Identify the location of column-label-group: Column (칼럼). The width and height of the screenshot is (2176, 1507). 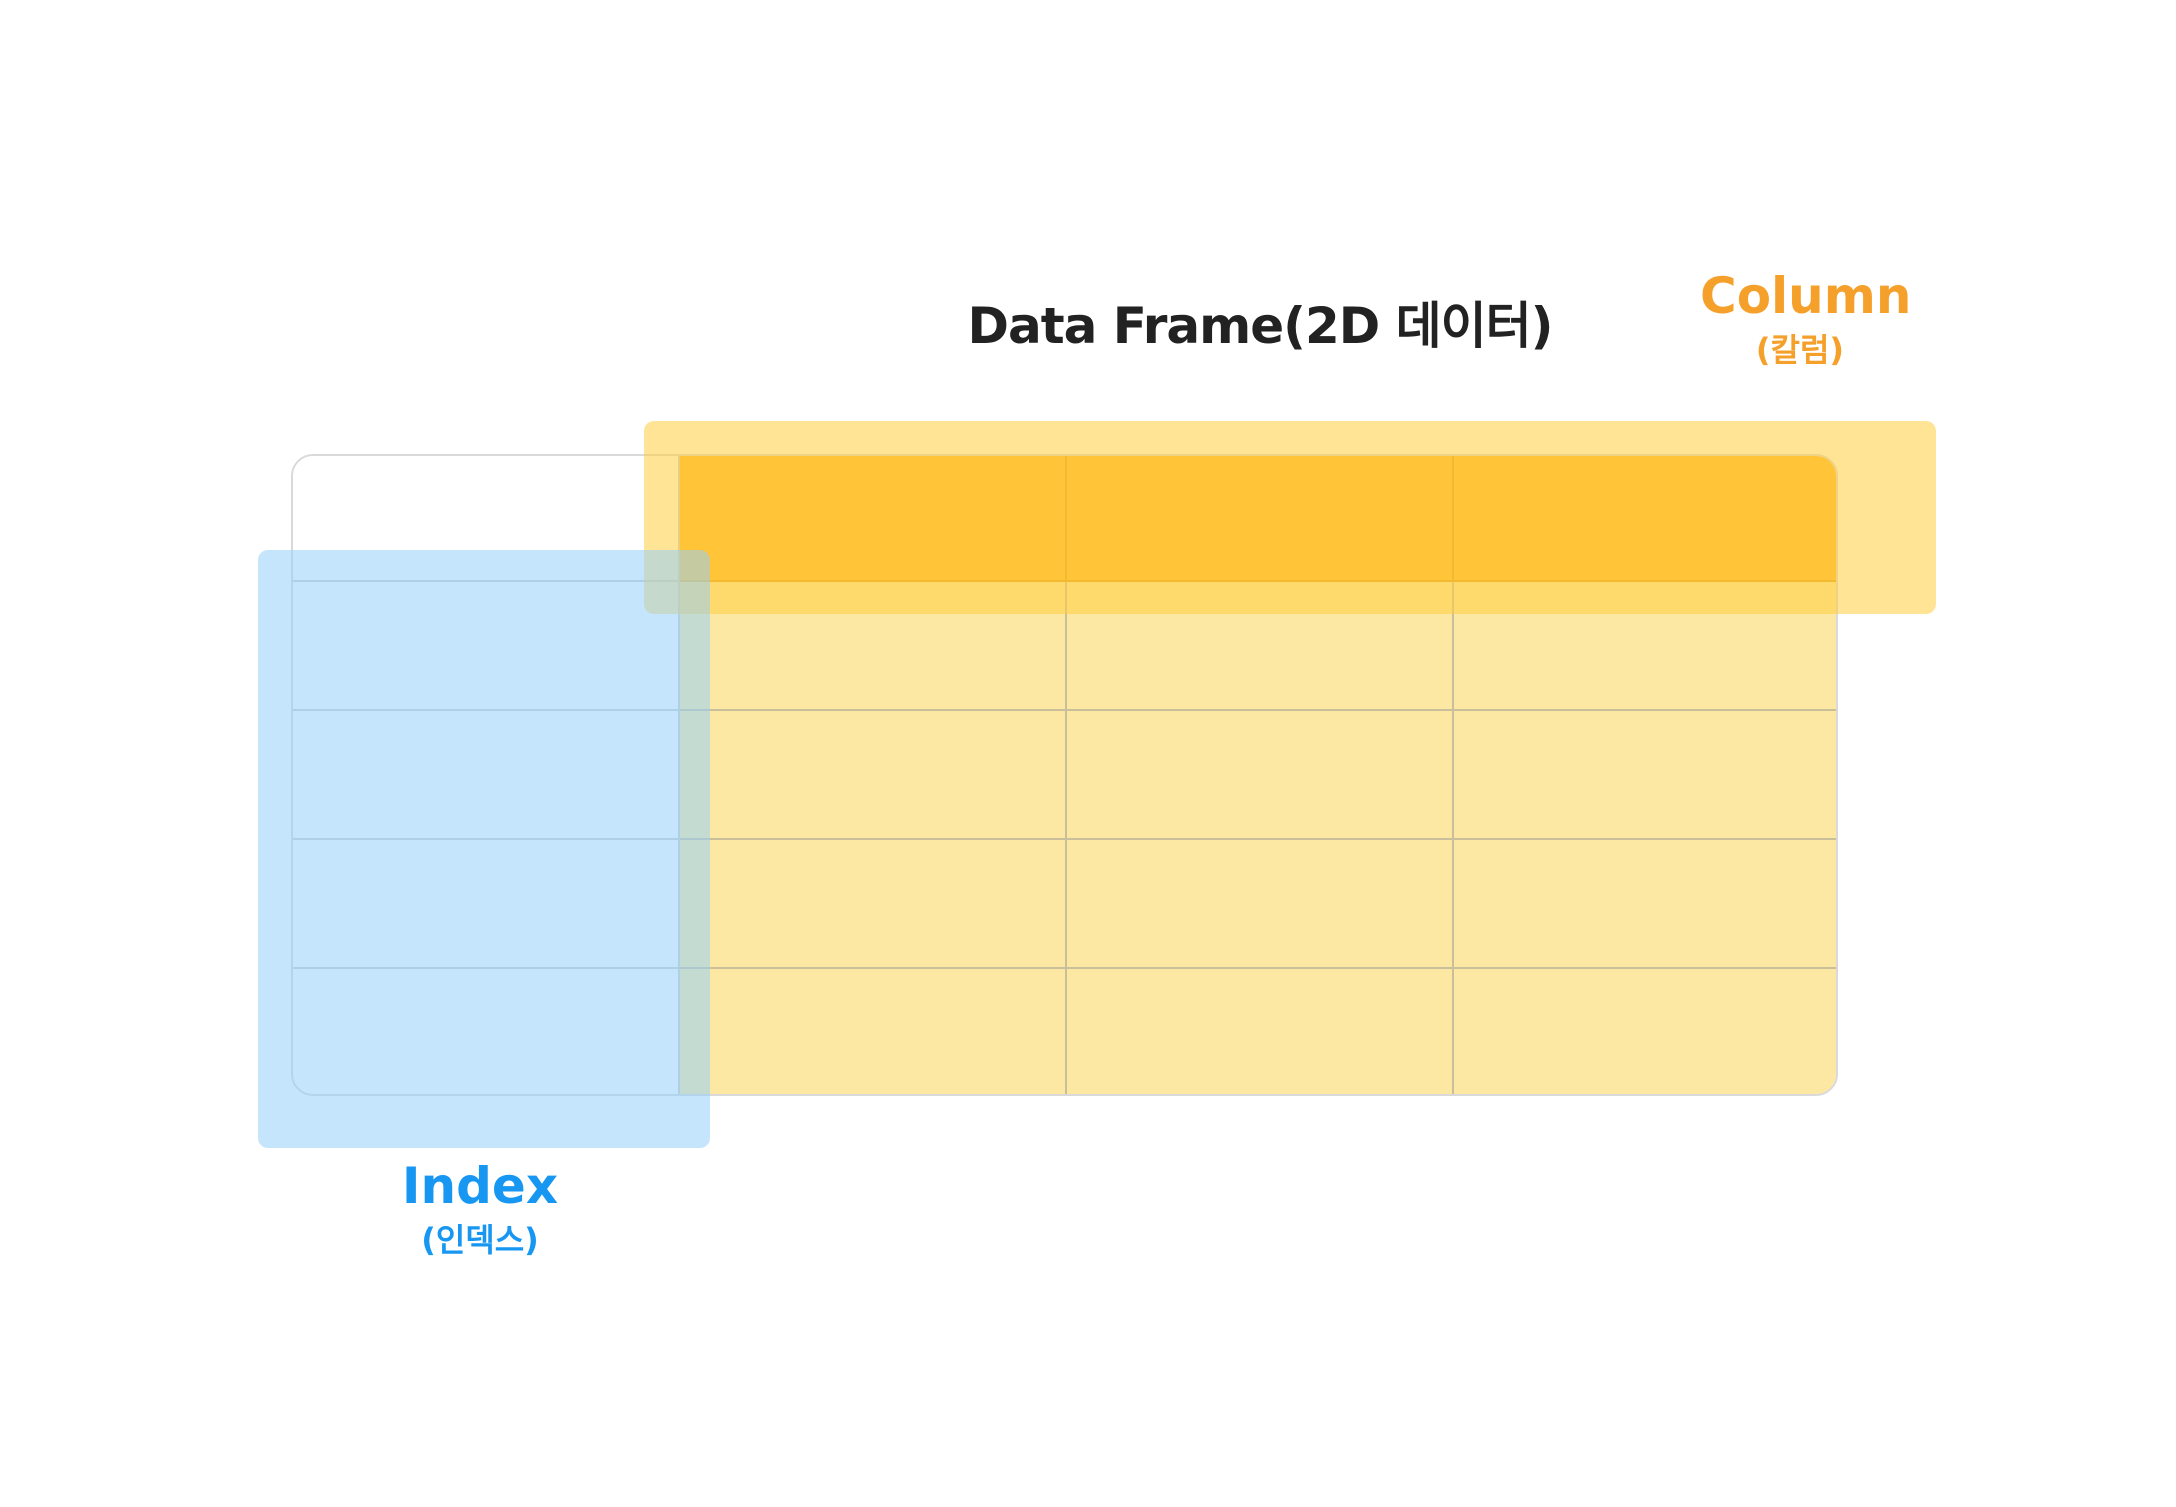
(1806, 319).